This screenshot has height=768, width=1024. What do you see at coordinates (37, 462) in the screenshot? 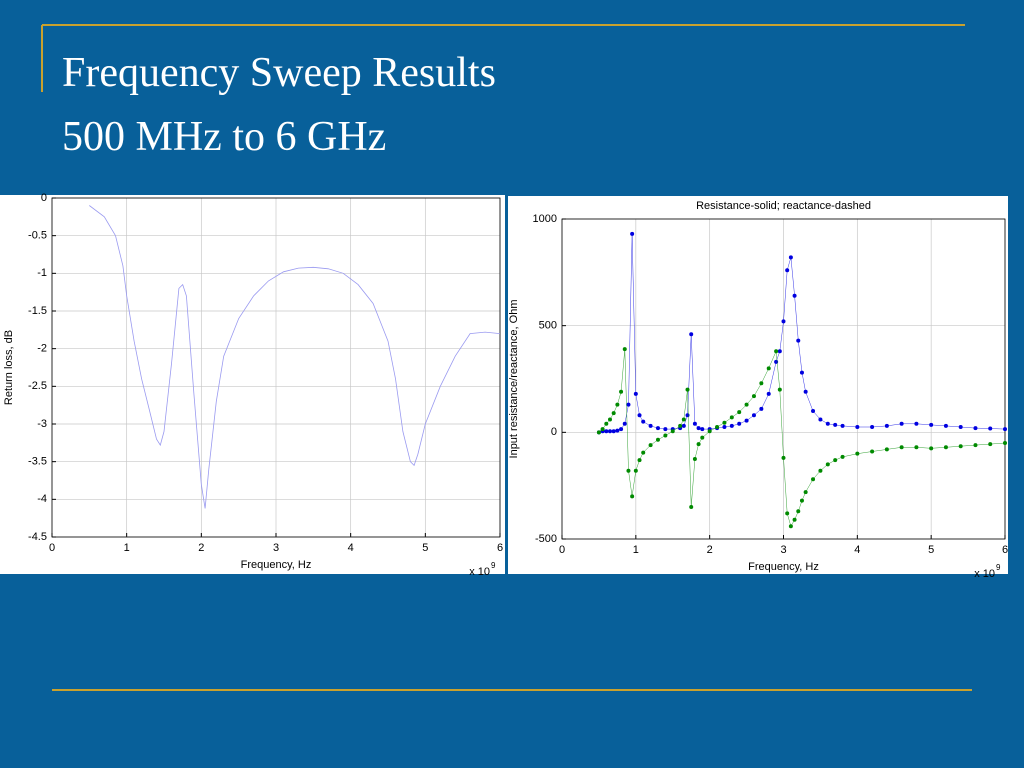
I see `y-tick-label: -3.5` at bounding box center [37, 462].